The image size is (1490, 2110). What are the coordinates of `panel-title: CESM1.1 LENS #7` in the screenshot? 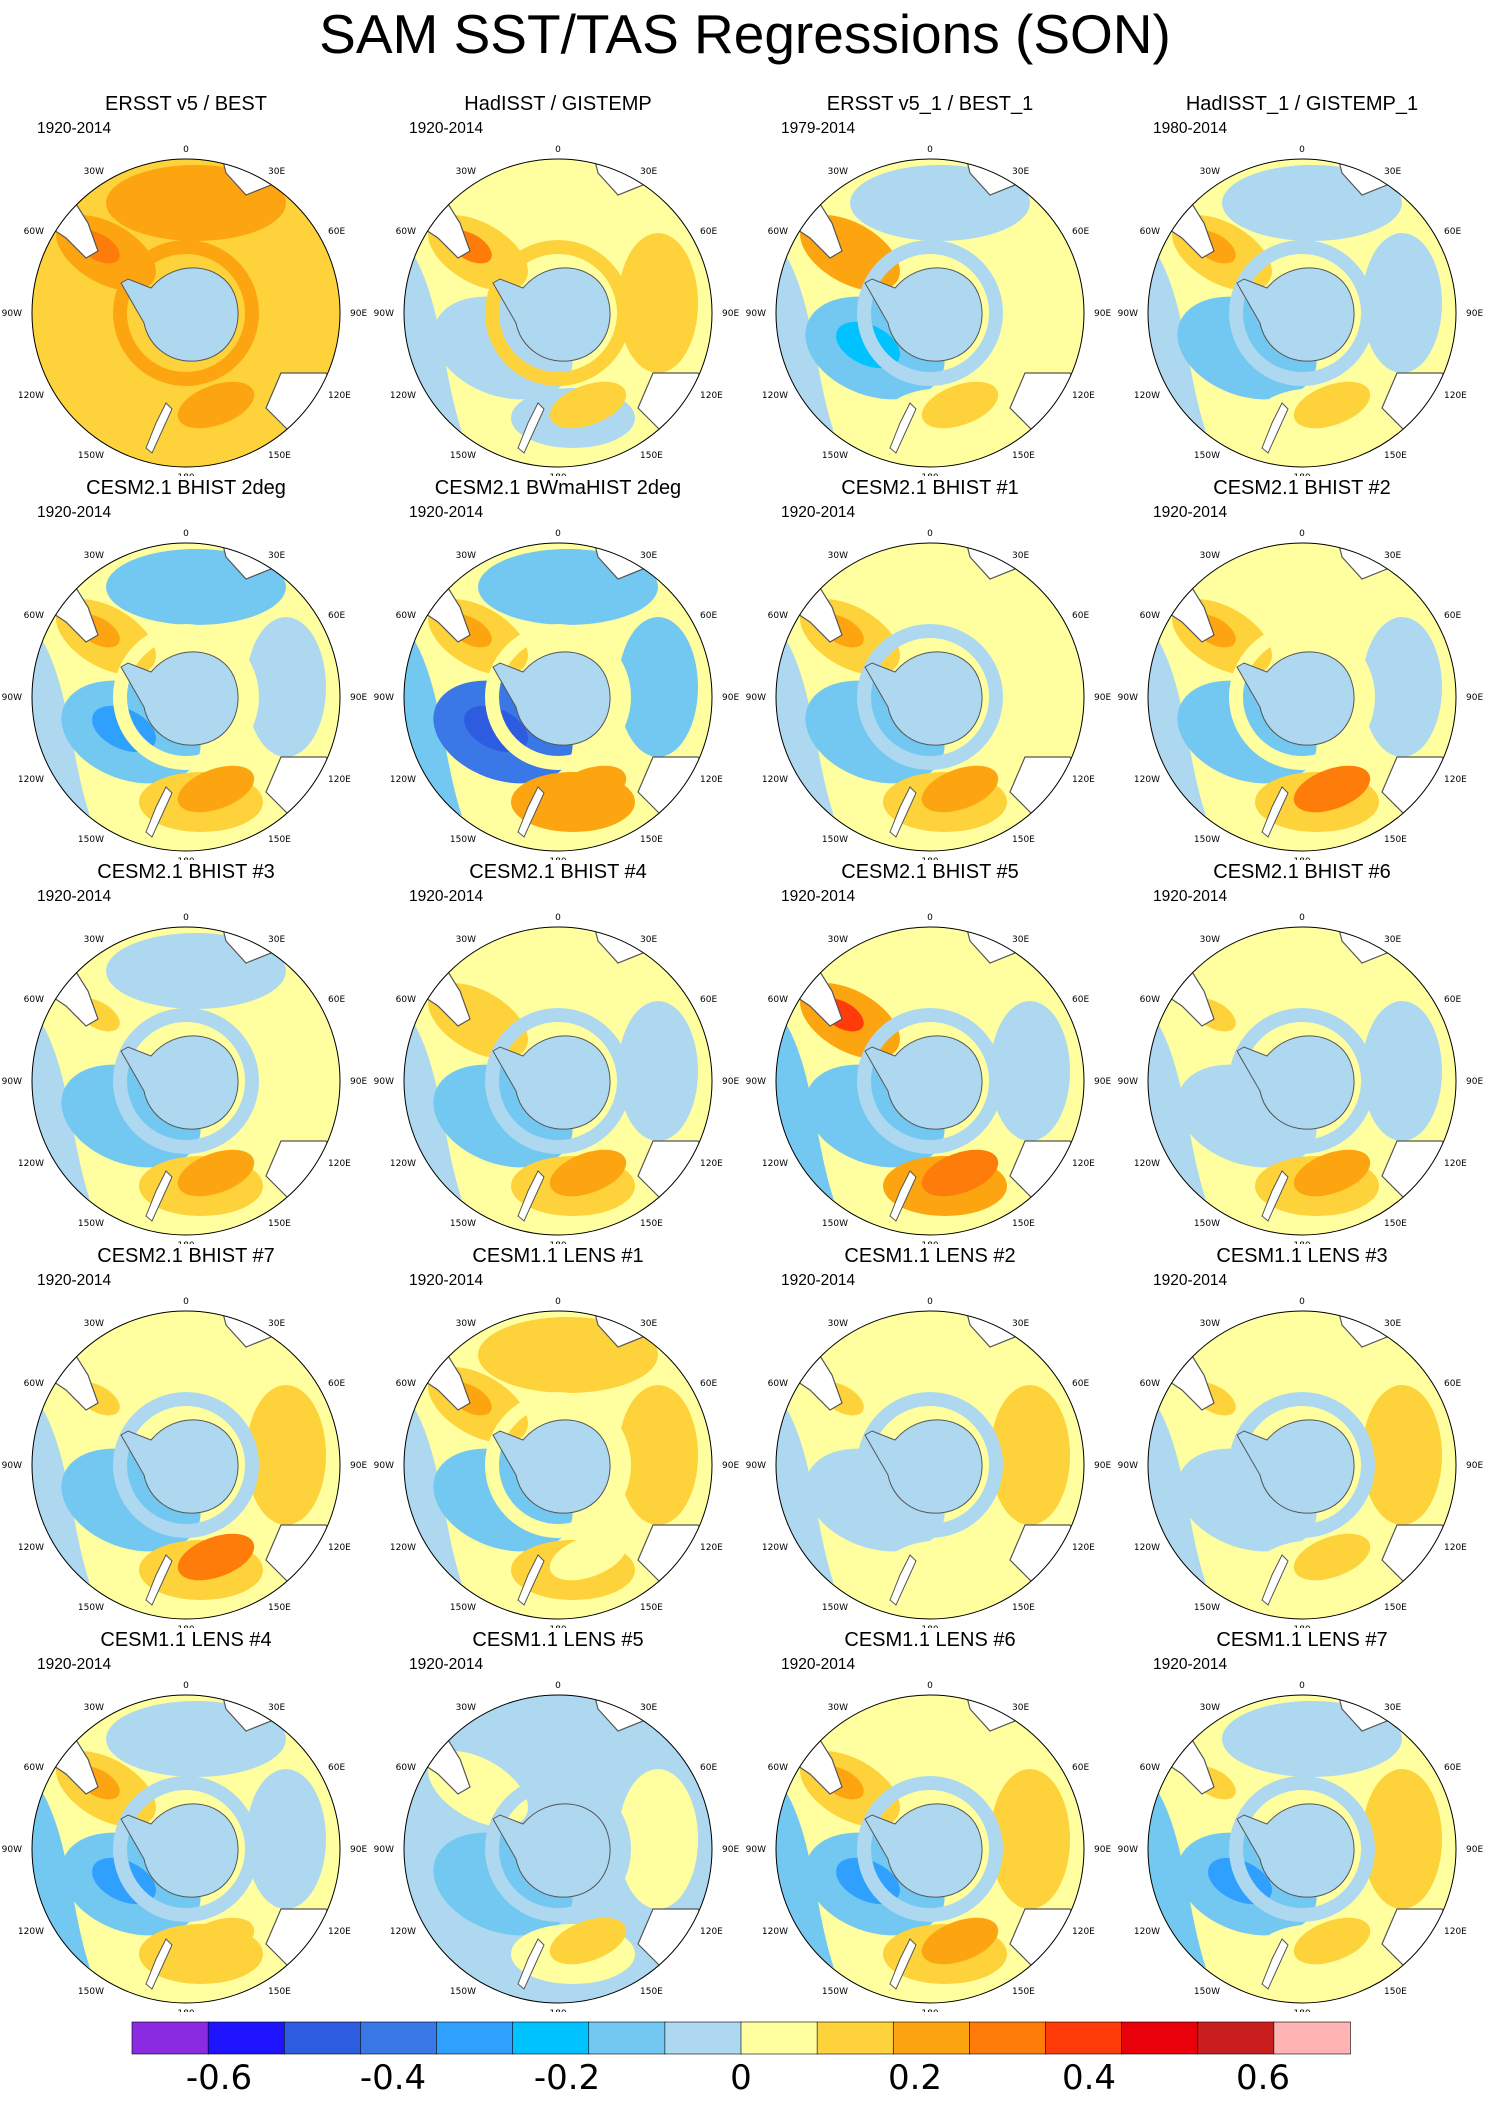 It's located at (1302, 1640).